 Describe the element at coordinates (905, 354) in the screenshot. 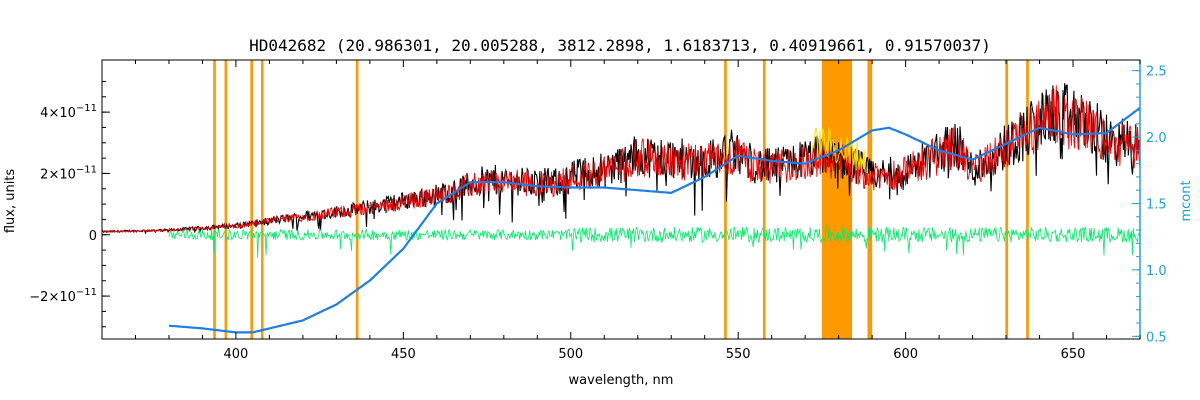

I see `x-tick-label: 600` at that location.